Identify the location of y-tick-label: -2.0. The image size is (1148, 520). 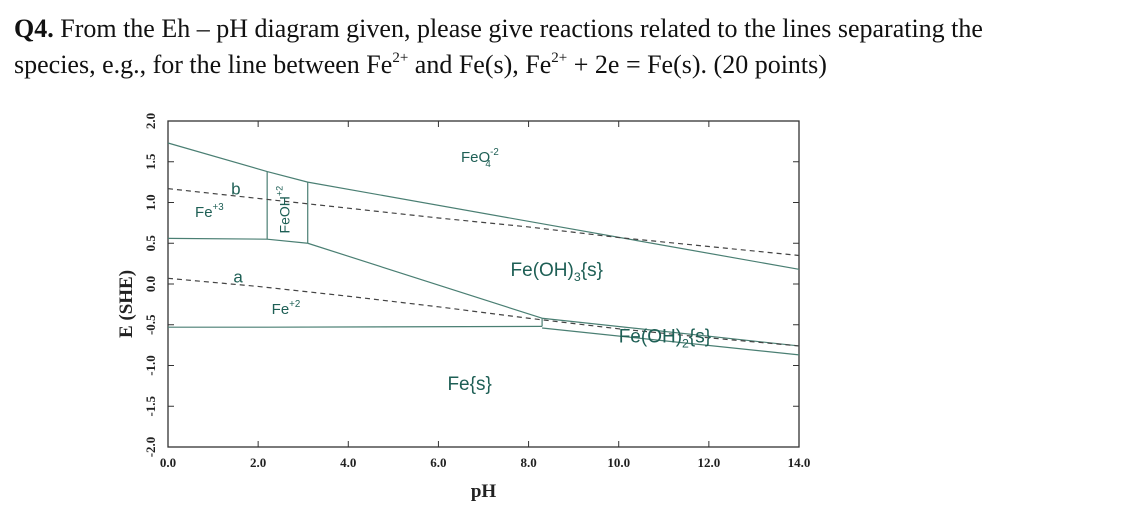
(150, 447).